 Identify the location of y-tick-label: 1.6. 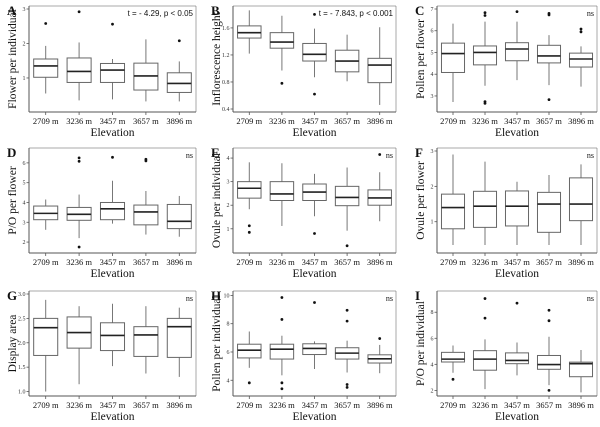
(226, 29).